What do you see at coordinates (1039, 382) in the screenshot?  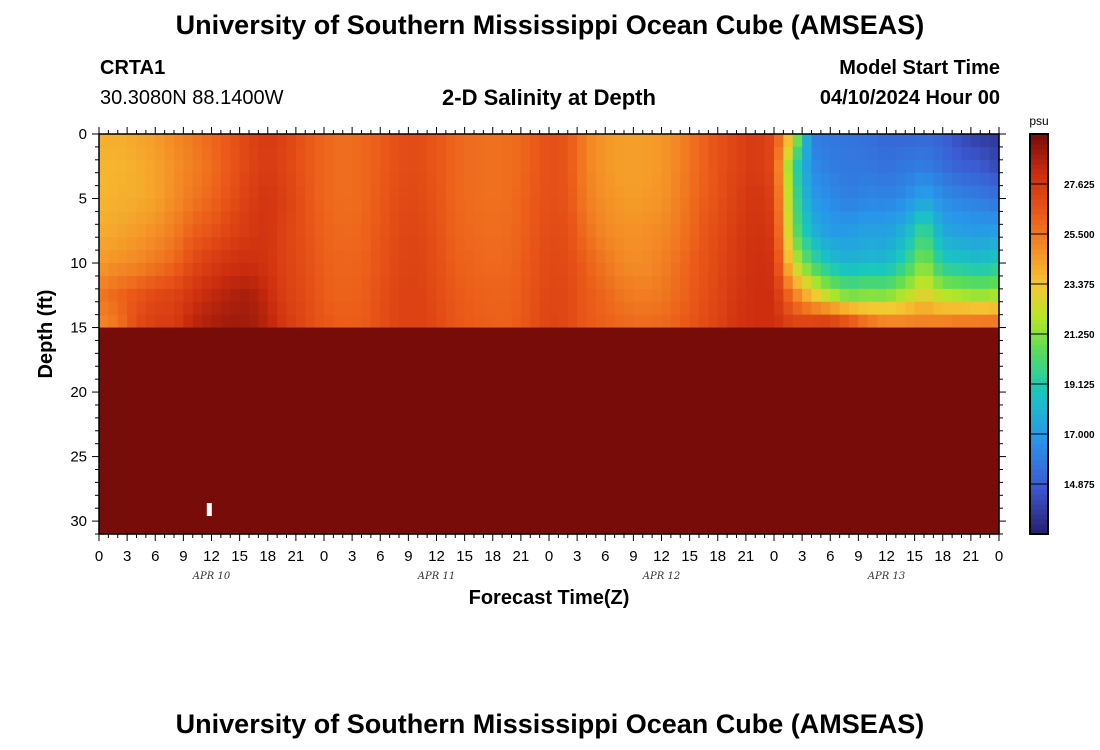 I see `colorbar-segment` at bounding box center [1039, 382].